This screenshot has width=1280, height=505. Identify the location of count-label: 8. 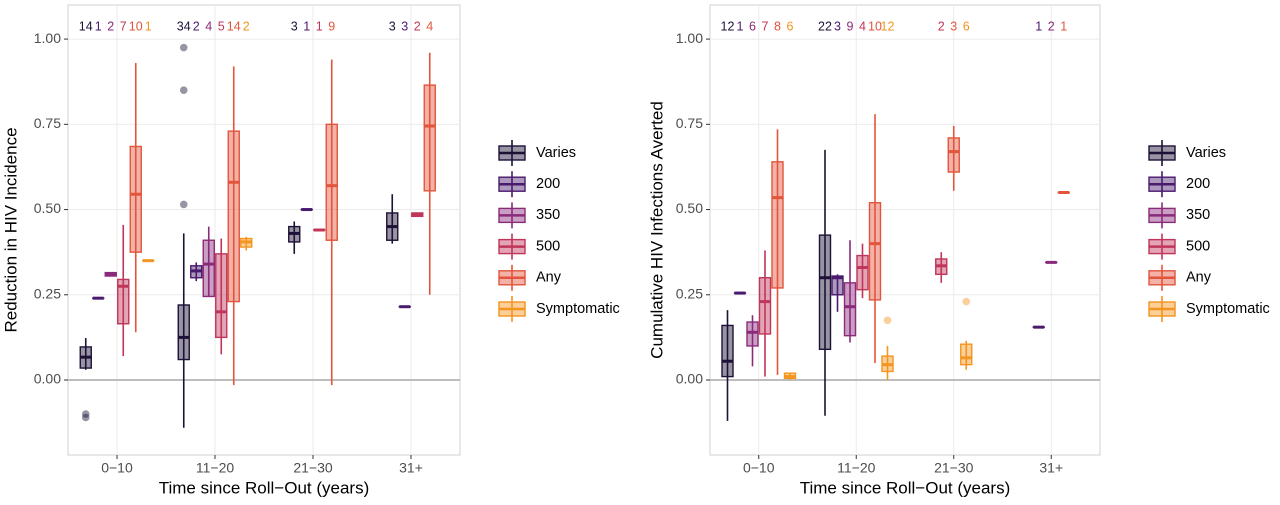
(777, 26).